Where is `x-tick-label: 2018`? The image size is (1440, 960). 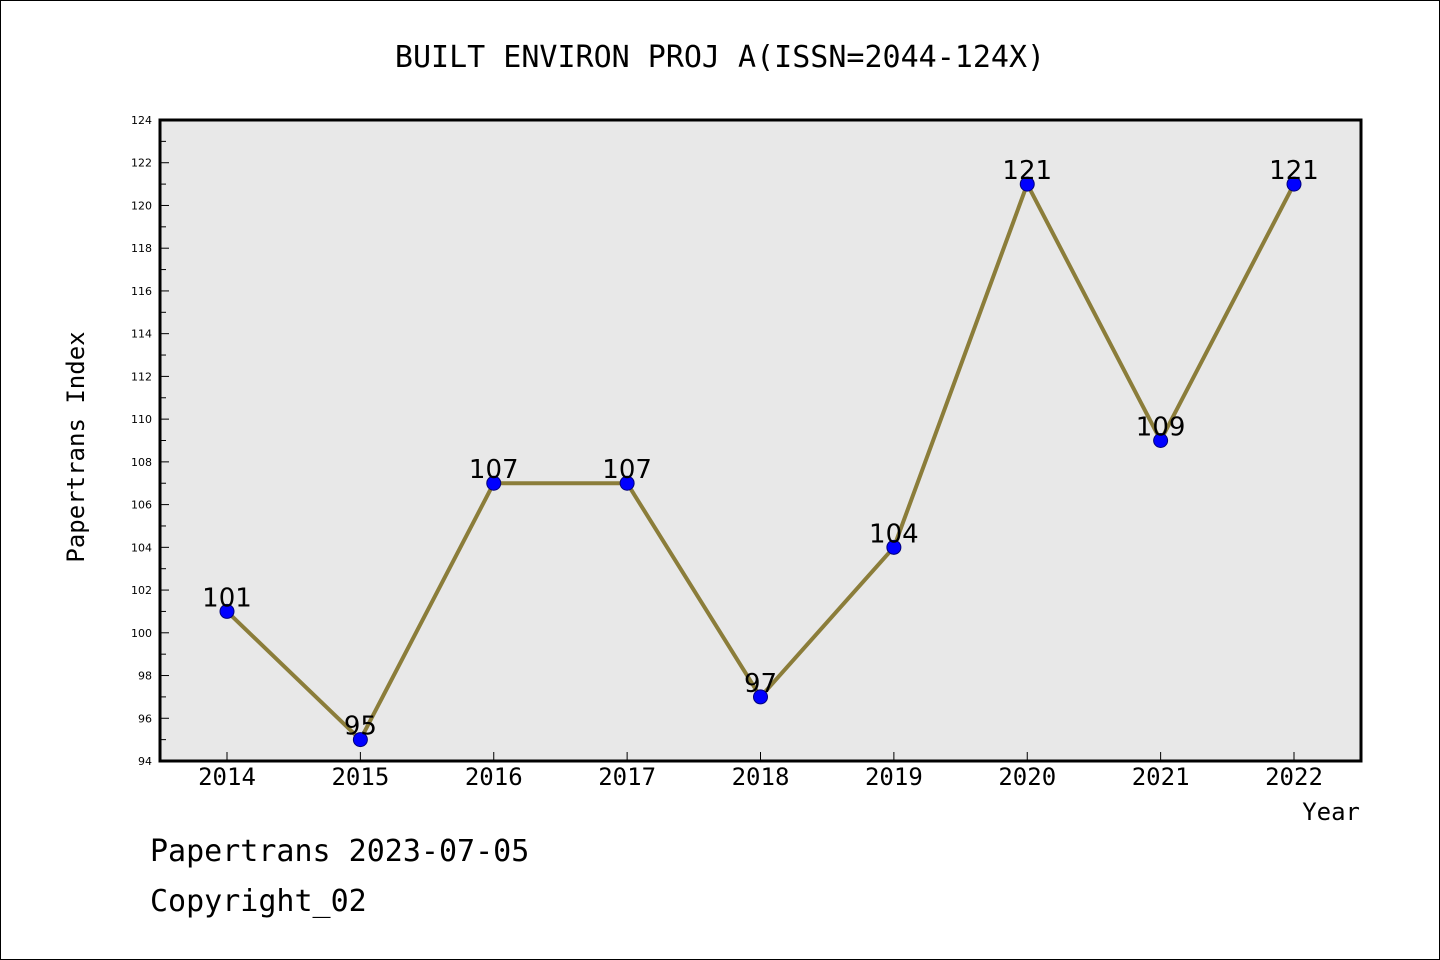 x-tick-label: 2018 is located at coordinates (761, 777).